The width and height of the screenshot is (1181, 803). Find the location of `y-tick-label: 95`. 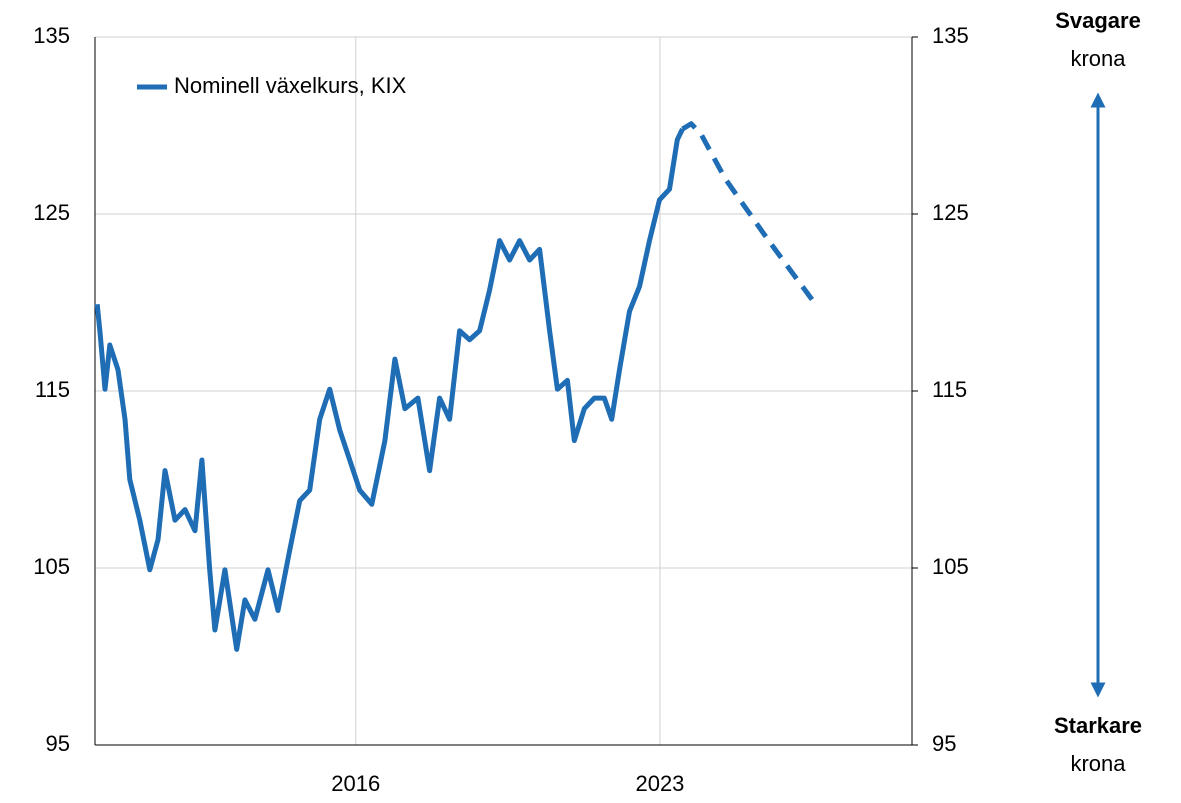

y-tick-label: 95 is located at coordinates (58, 743).